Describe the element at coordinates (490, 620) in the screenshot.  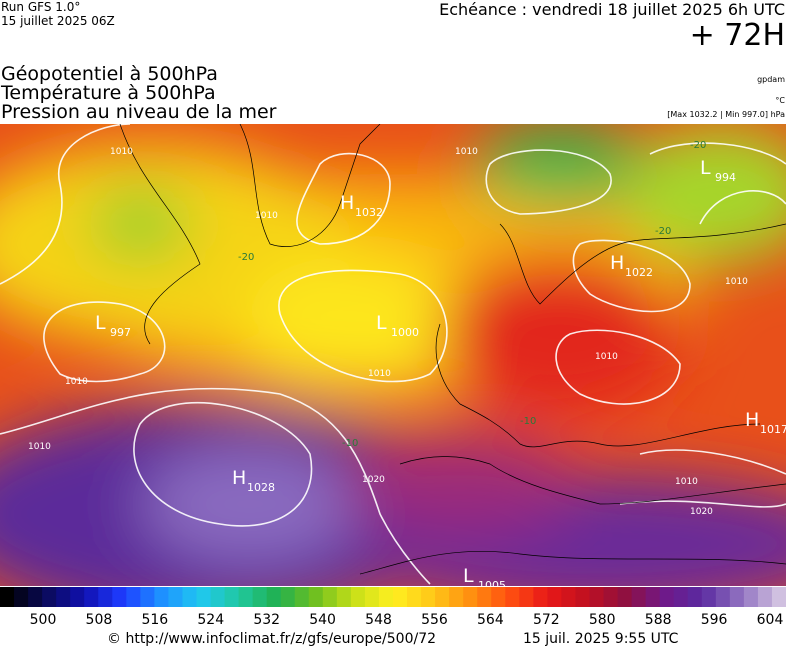
I see `colorbar-tick-label: 564` at that location.